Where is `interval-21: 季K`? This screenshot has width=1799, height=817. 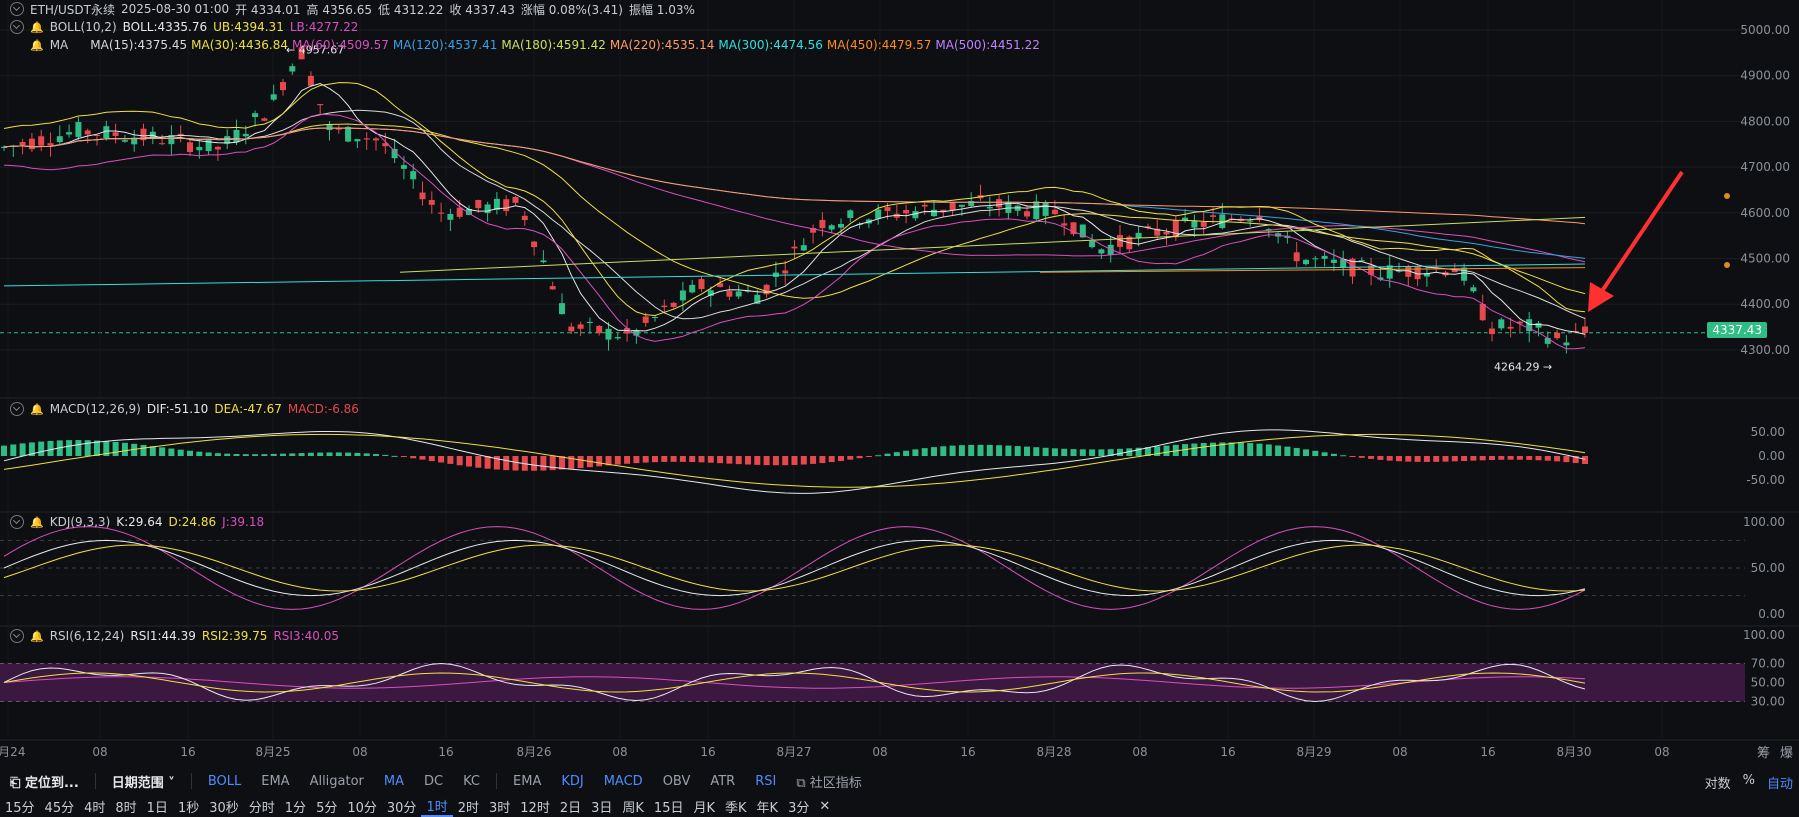
interval-21: 季K is located at coordinates (736, 808).